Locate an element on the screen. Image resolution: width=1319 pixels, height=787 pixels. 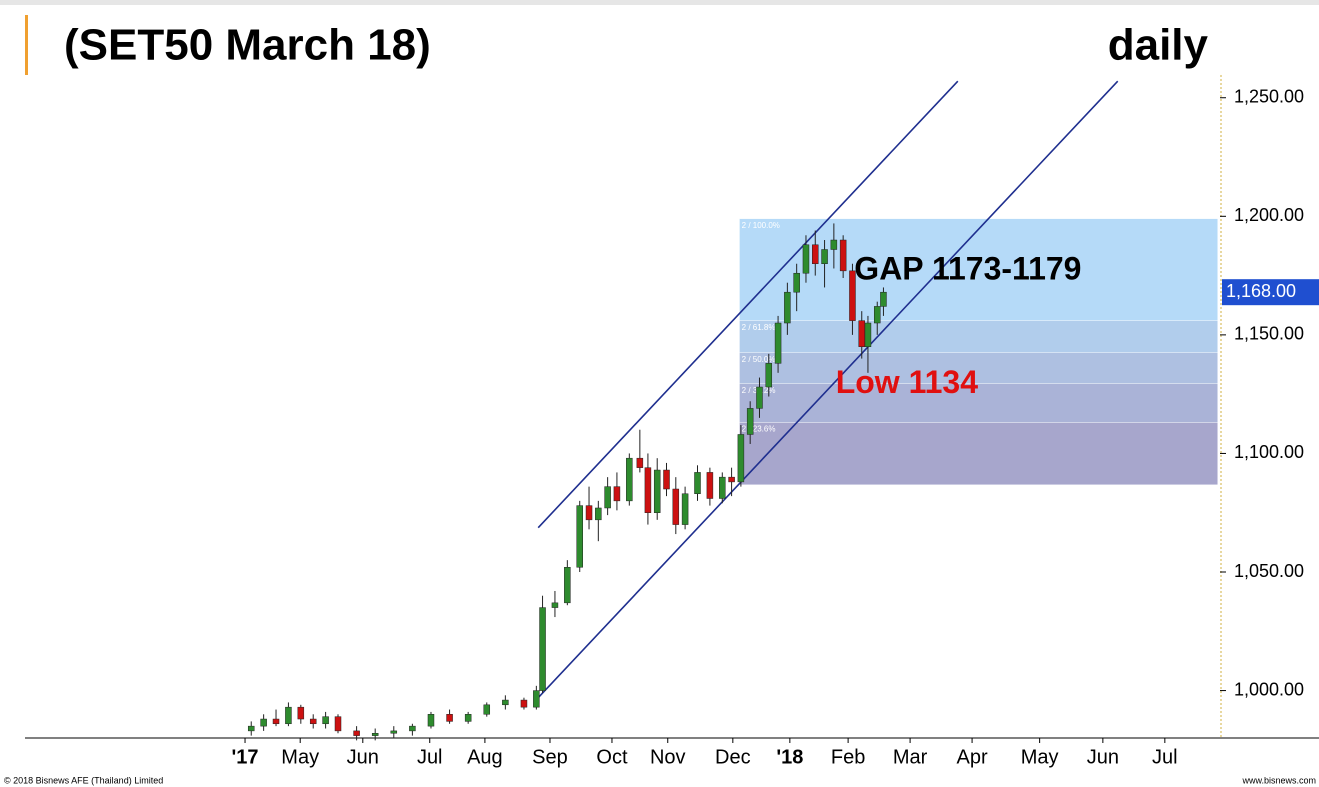
x-tick-label: Oct is located at coordinates (612, 757).